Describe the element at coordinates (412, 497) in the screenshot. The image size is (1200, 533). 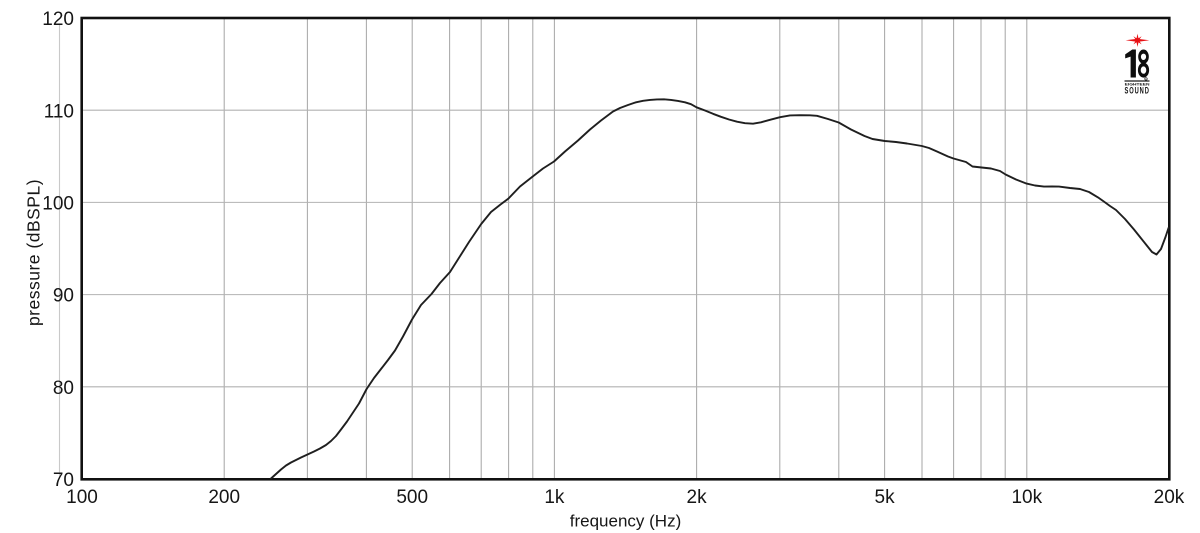
I see `svg-text: 500` at that location.